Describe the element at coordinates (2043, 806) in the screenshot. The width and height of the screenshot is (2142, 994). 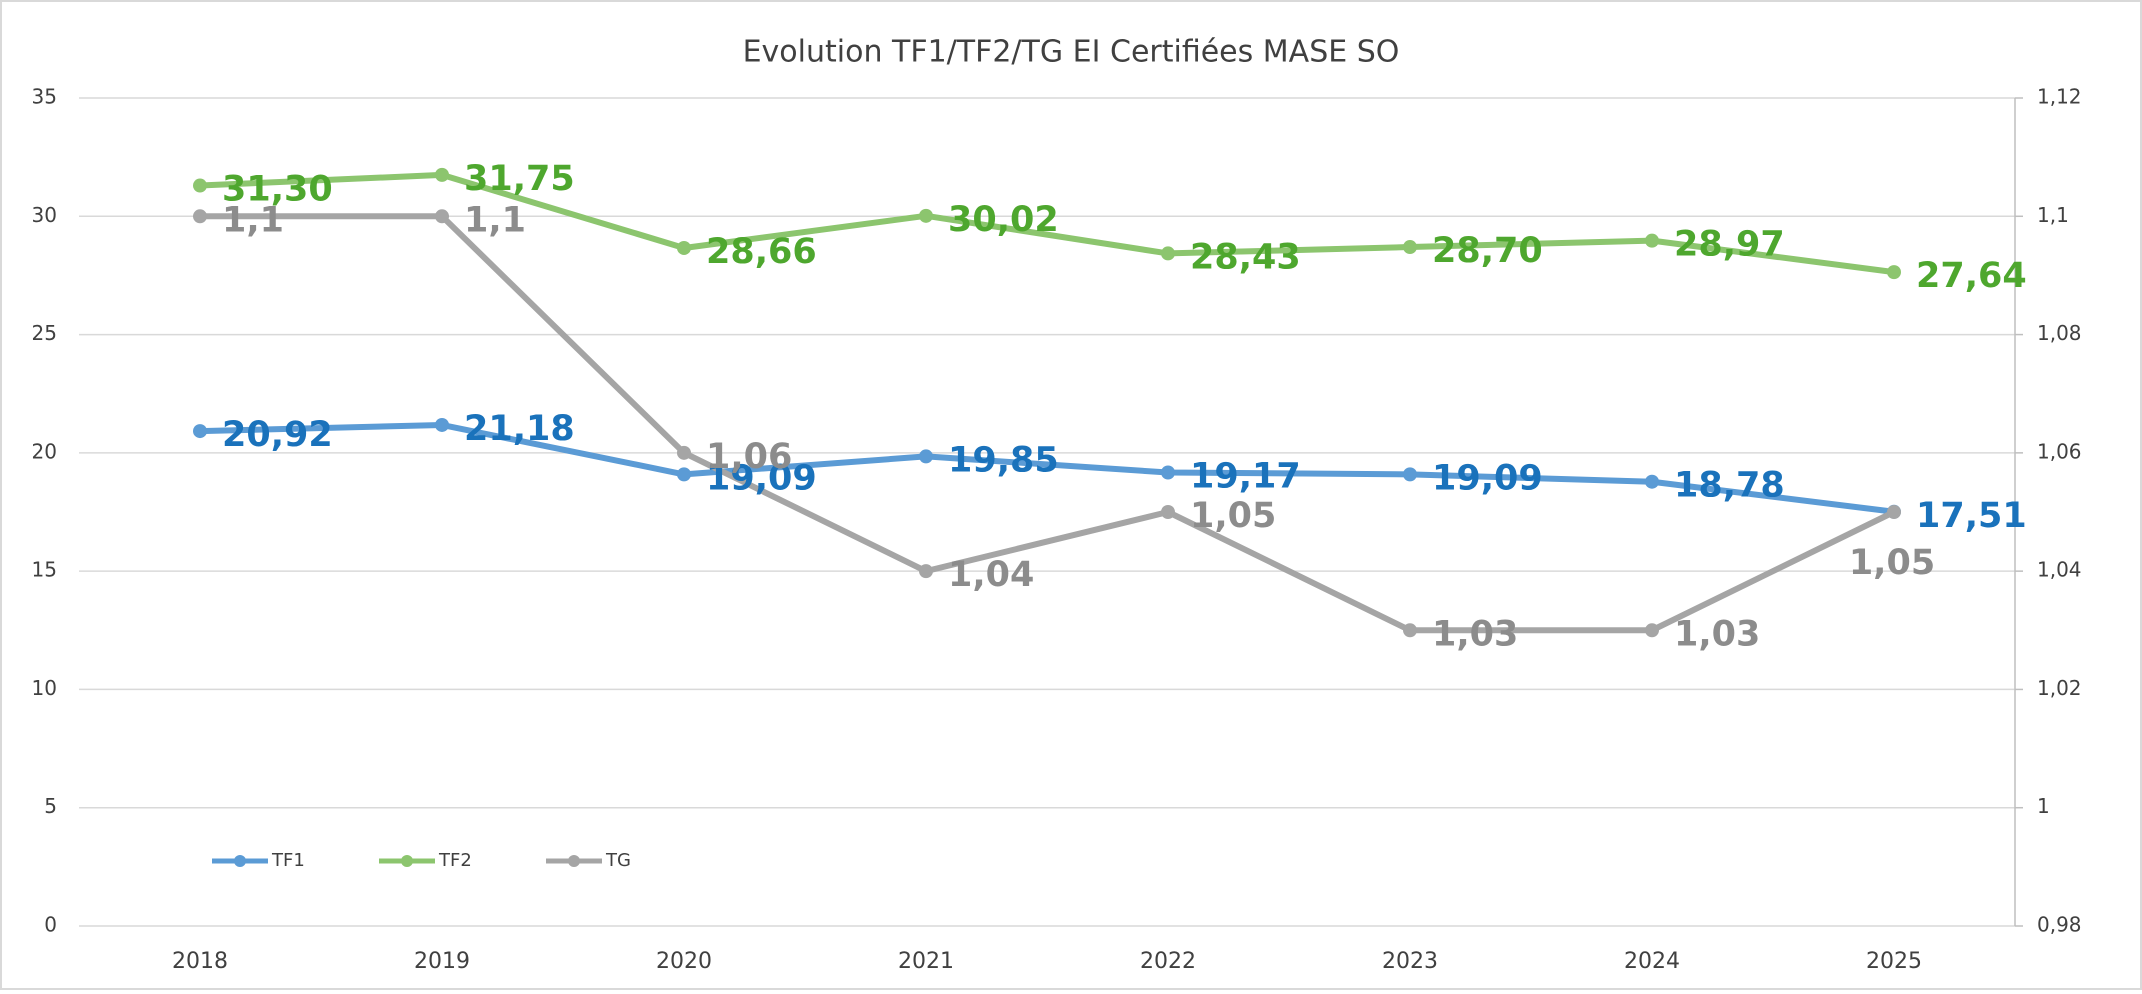
I see `y2-tick-label: 1` at that location.